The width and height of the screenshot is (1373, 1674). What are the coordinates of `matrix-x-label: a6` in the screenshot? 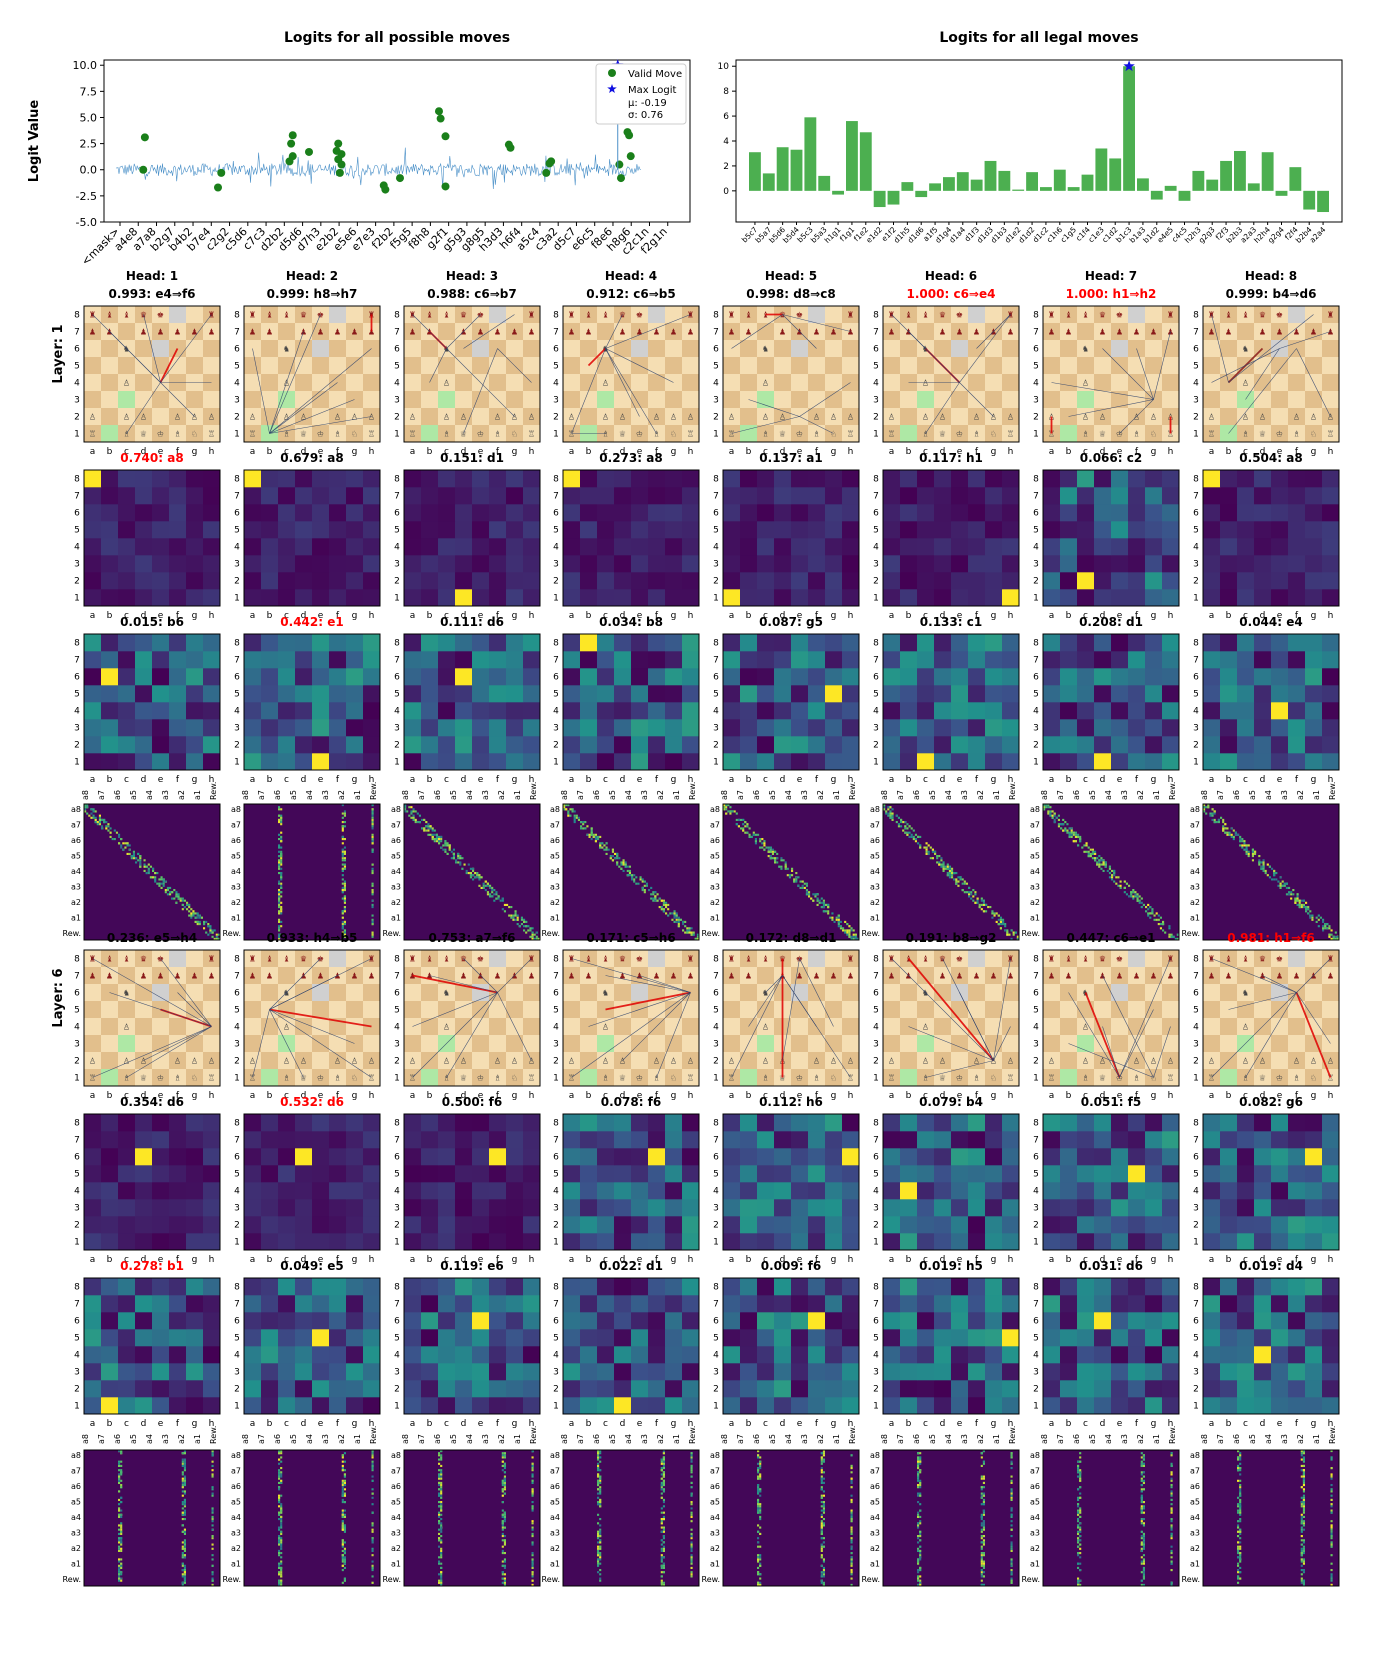 It's located at (916, 795).